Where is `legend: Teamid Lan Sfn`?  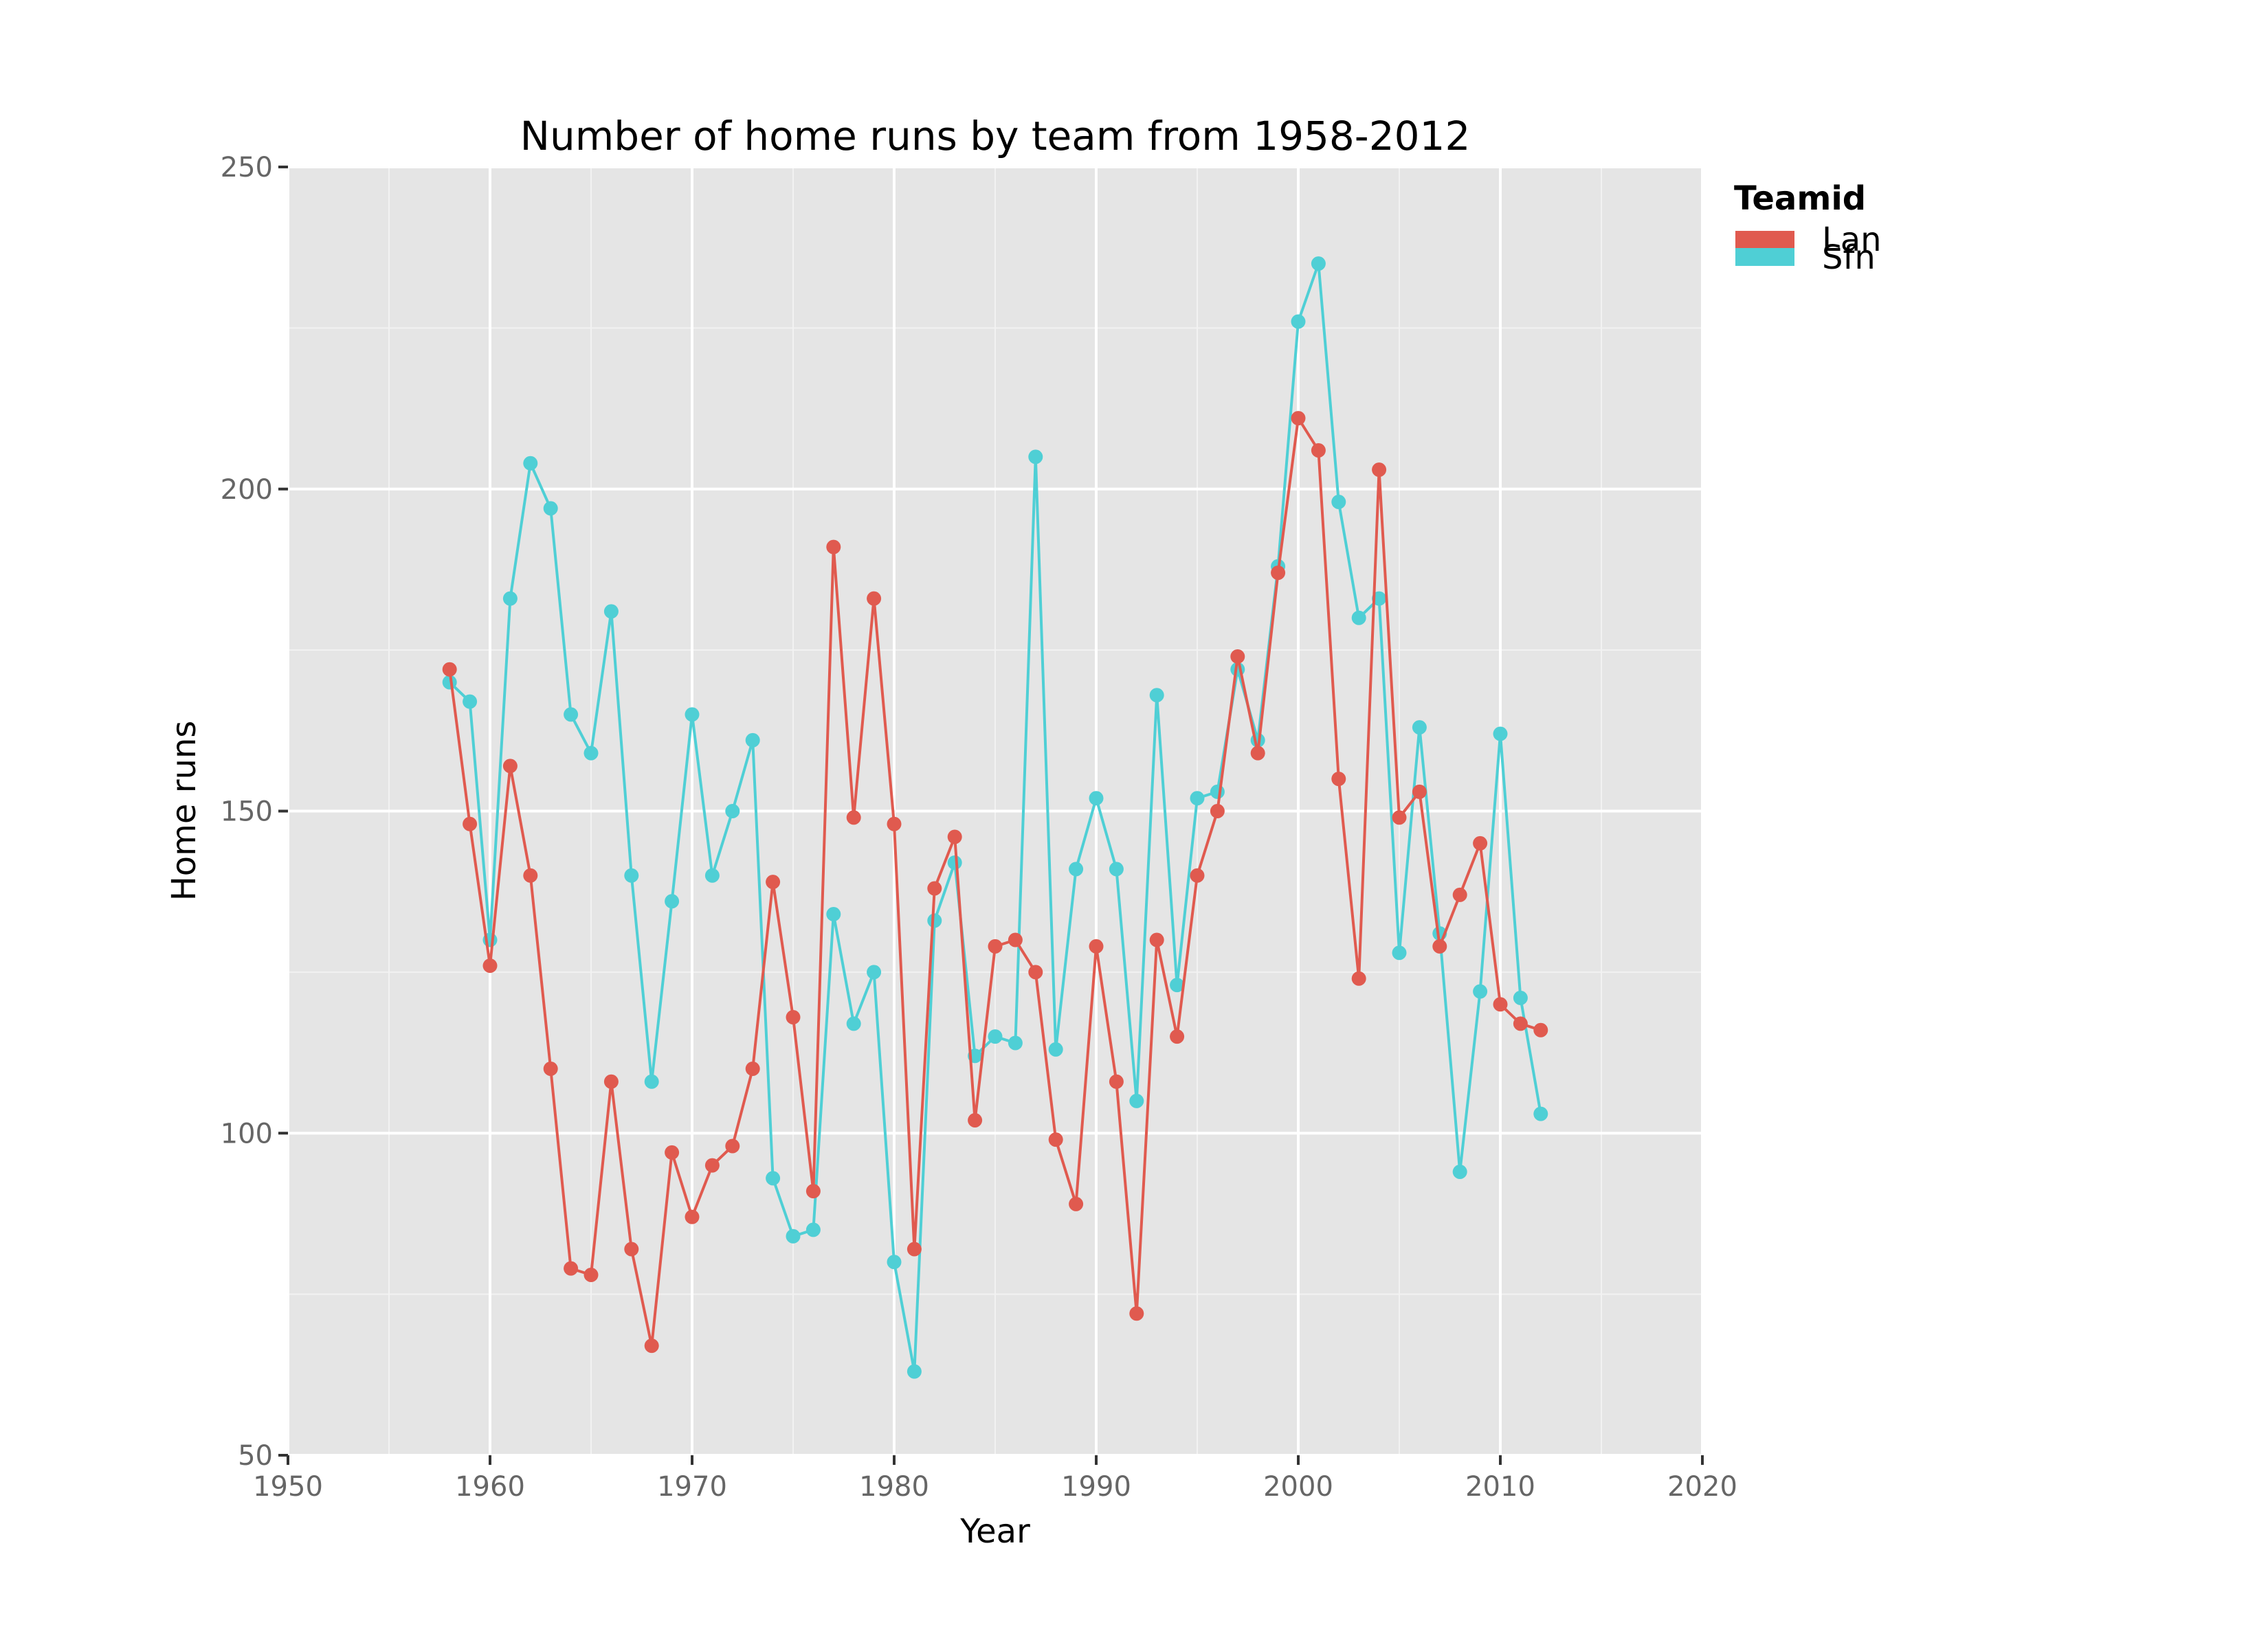 legend: Teamid Lan Sfn is located at coordinates (1808, 228).